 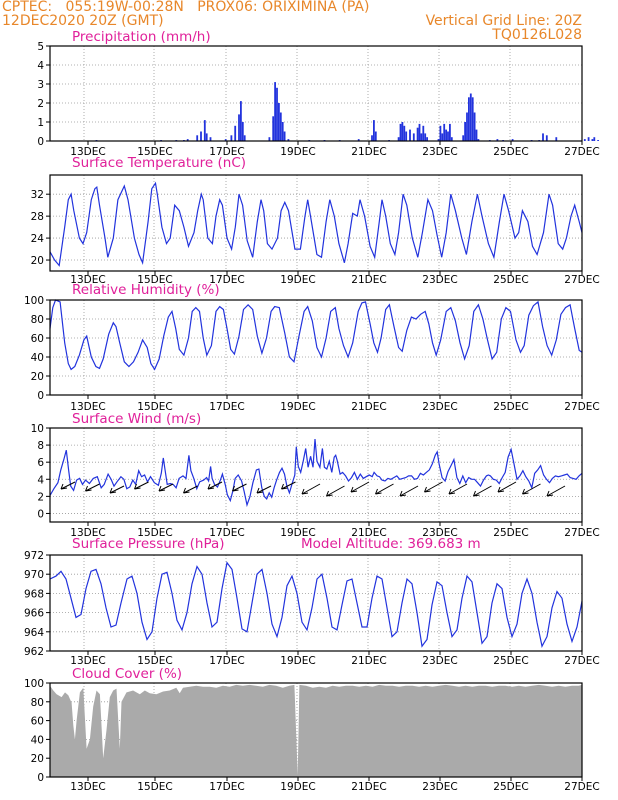 What do you see at coordinates (37, 429) in the screenshot?
I see `y-tick-label: 10` at bounding box center [37, 429].